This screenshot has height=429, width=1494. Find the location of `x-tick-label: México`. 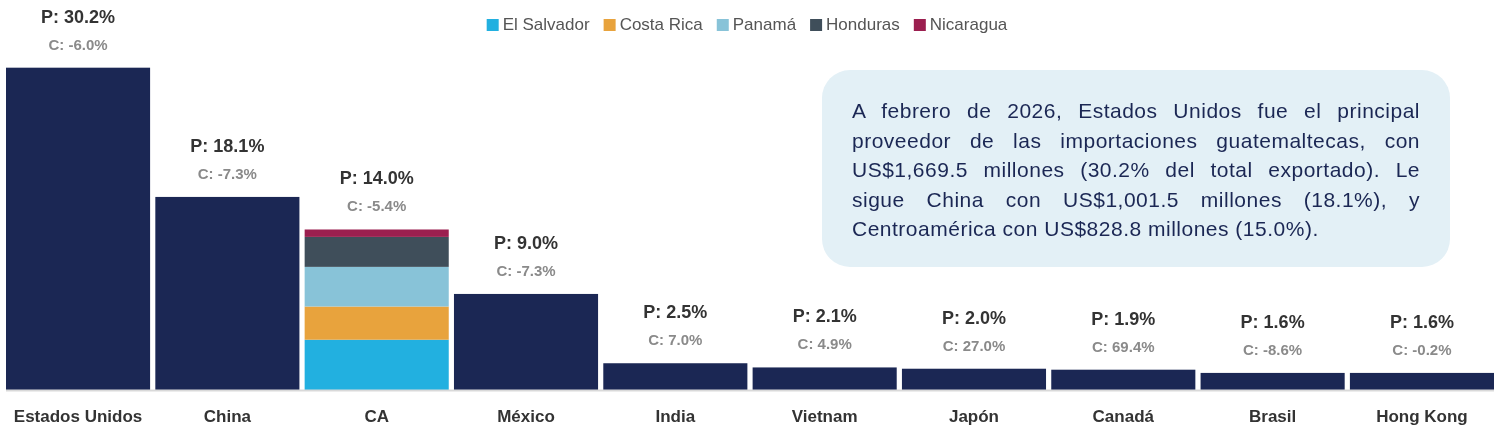

x-tick-label: México is located at coordinates (526, 416).